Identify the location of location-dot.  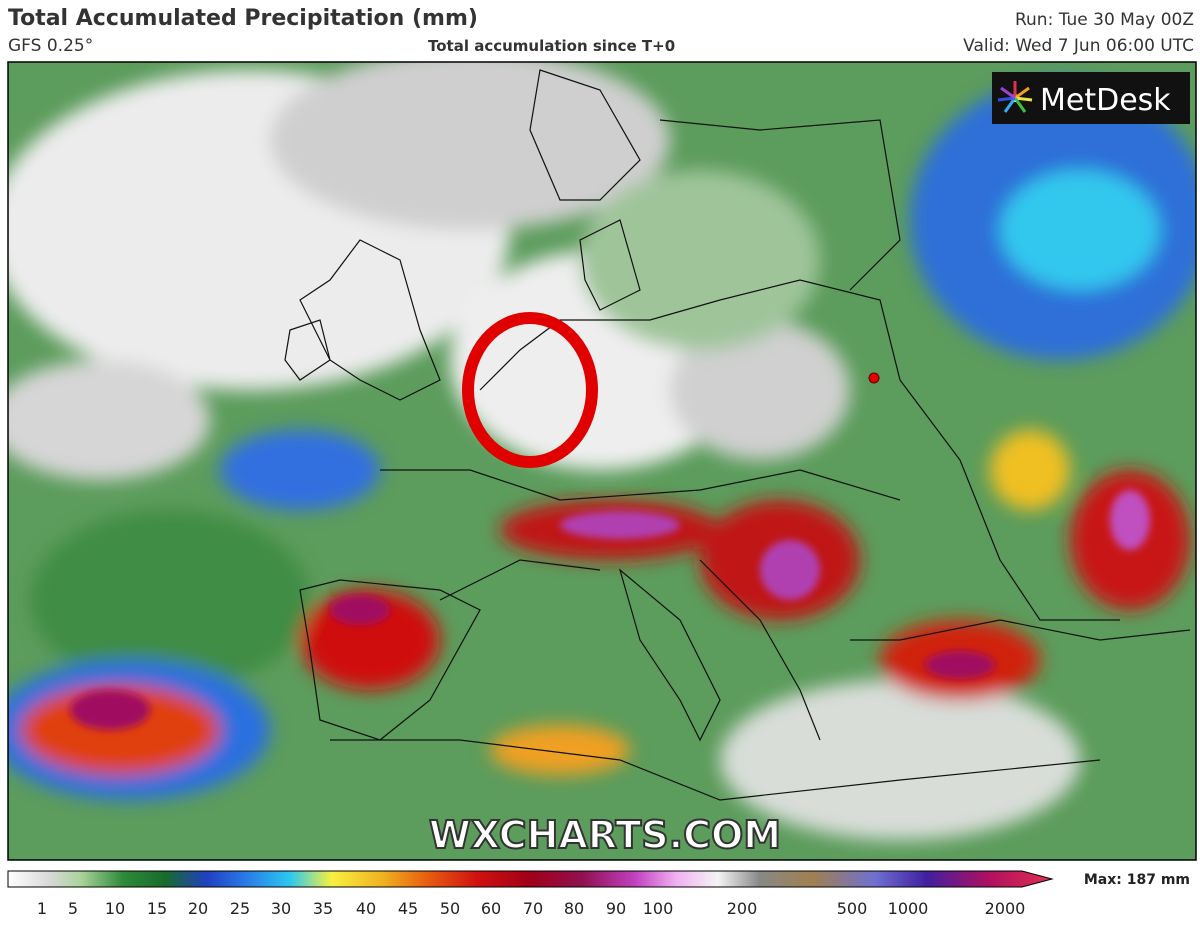
(874, 378).